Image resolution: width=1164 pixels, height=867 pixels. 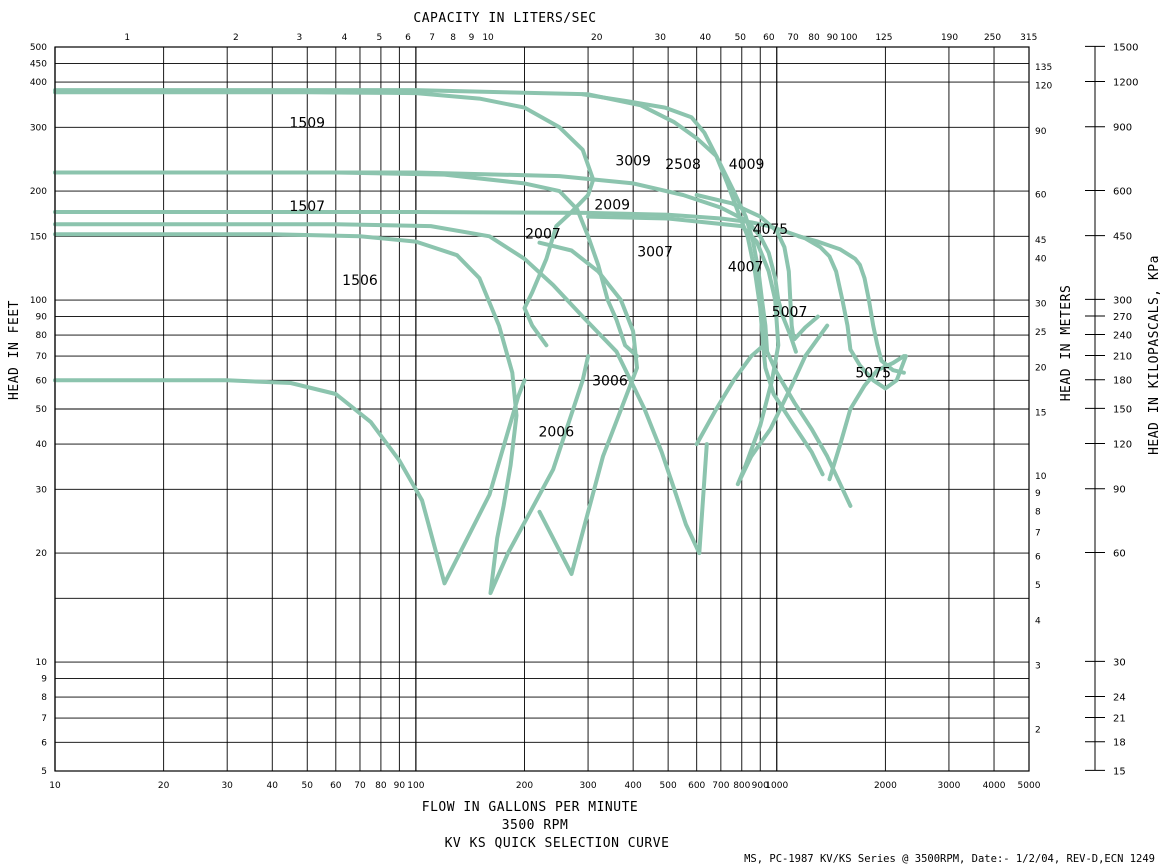 I want to click on kpa-tick-label: 240, so click(x=1122, y=336).